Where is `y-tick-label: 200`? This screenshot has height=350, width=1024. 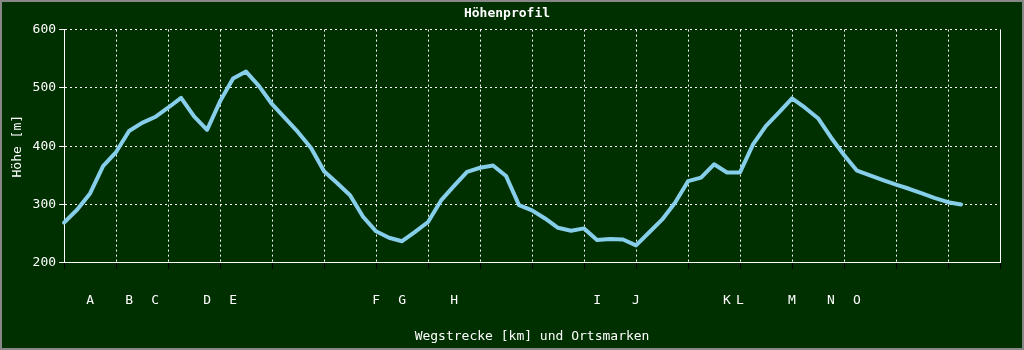
y-tick-label: 200 is located at coordinates (44, 262).